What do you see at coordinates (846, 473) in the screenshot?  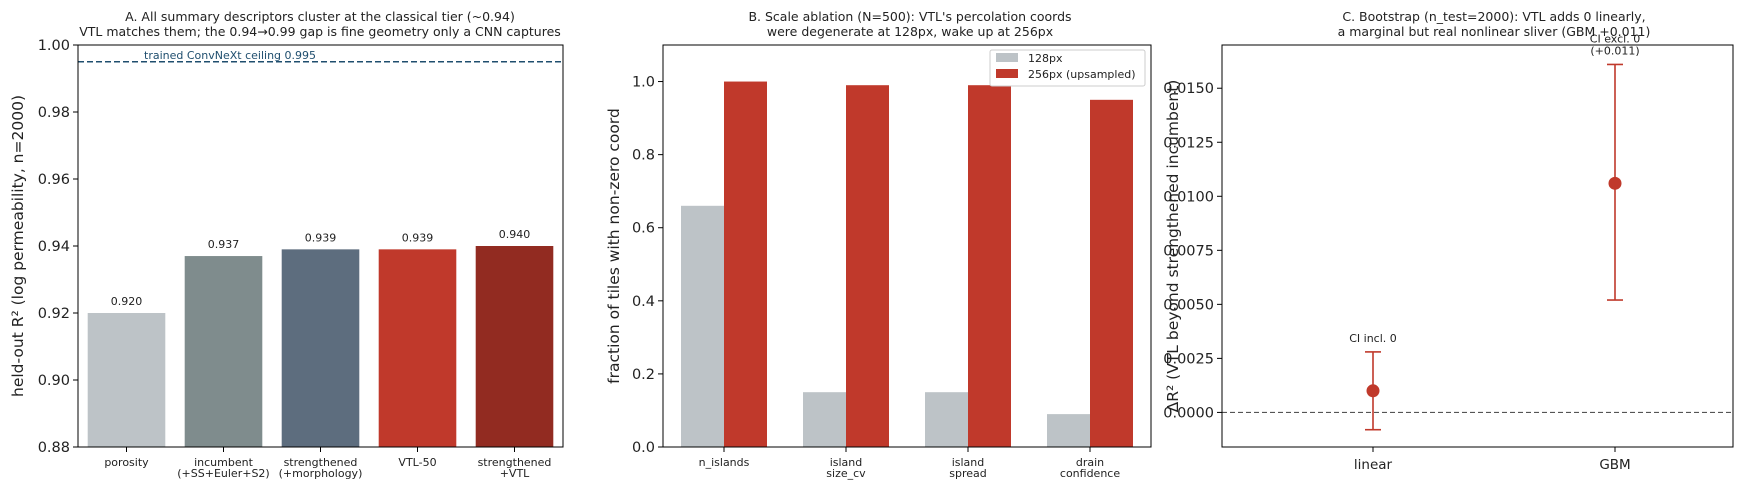 I see `panel-b-x-tick-label: size_cv` at bounding box center [846, 473].